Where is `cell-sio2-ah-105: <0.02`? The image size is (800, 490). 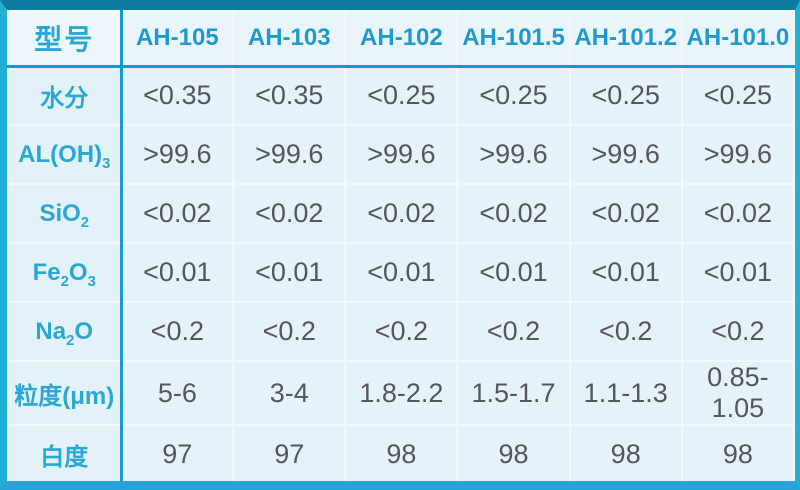
cell-sio2-ah-105: <0.02 is located at coordinates (177, 213).